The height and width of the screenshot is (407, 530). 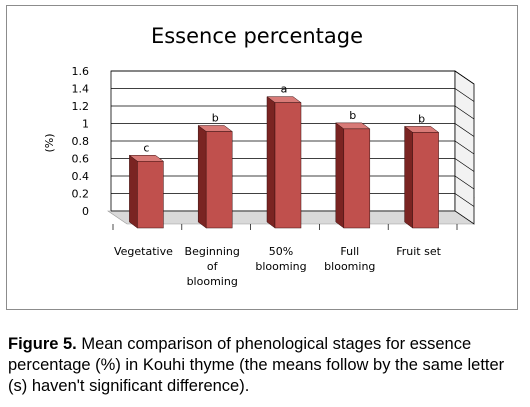 I want to click on x-tick-label: Beginning of blooming, so click(x=212, y=266).